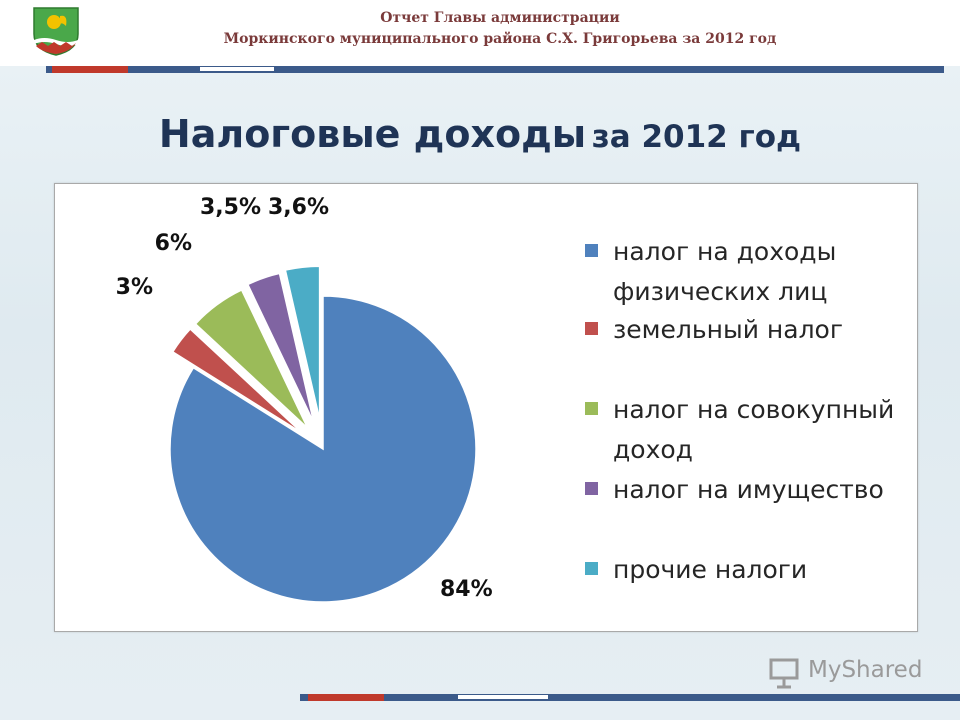  What do you see at coordinates (173, 243) in the screenshot?
I see `data-label-3: 6%` at bounding box center [173, 243].